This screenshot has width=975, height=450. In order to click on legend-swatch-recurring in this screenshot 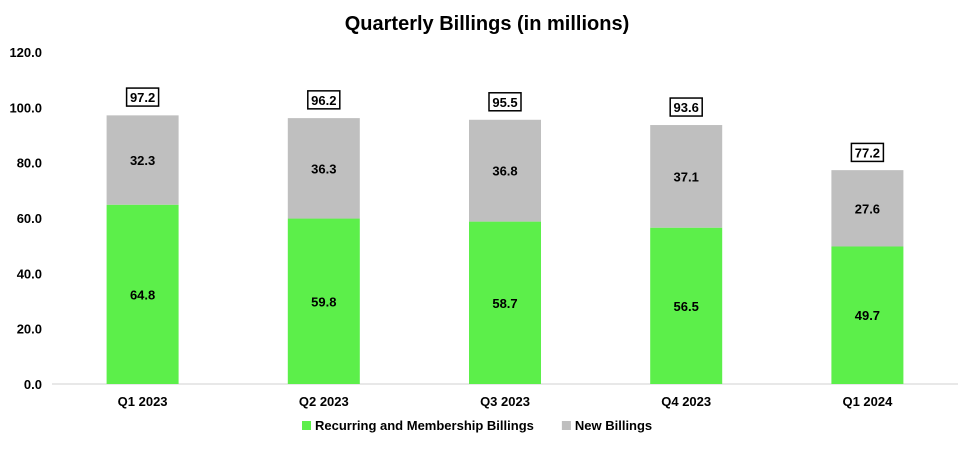, I will do `click(306, 425)`.